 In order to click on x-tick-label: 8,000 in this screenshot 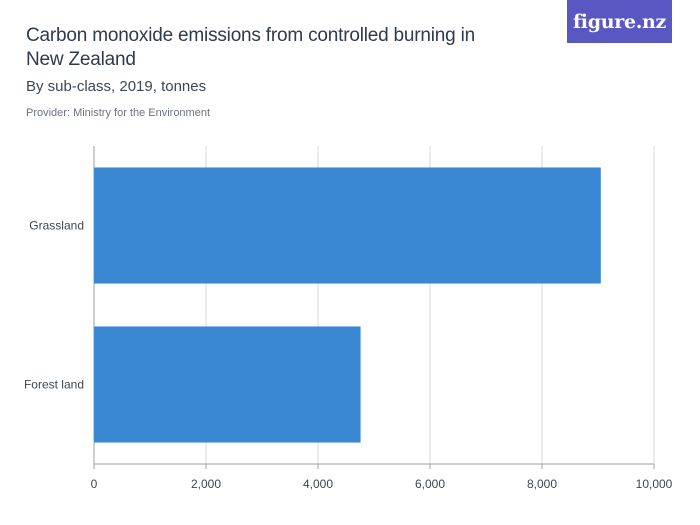, I will do `click(542, 484)`.